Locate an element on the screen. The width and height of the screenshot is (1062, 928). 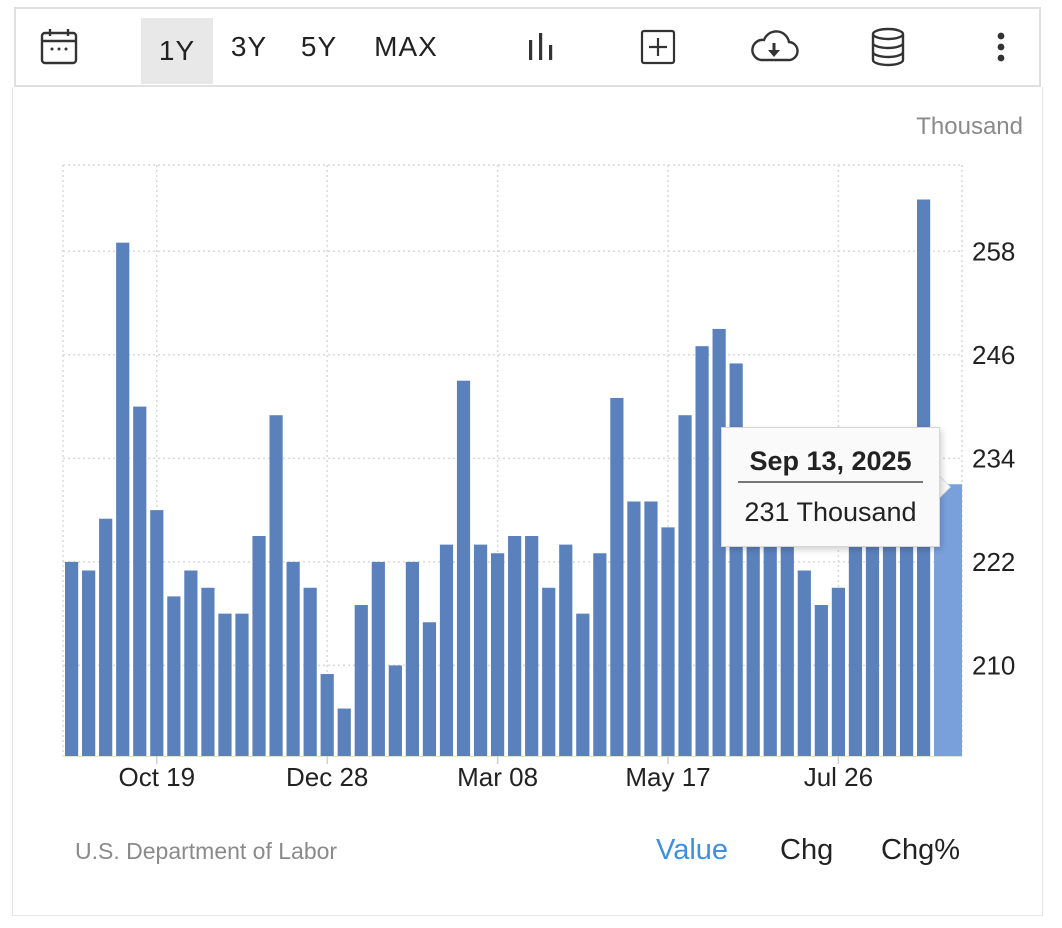
range-1y-button: 1Y is located at coordinates (177, 51).